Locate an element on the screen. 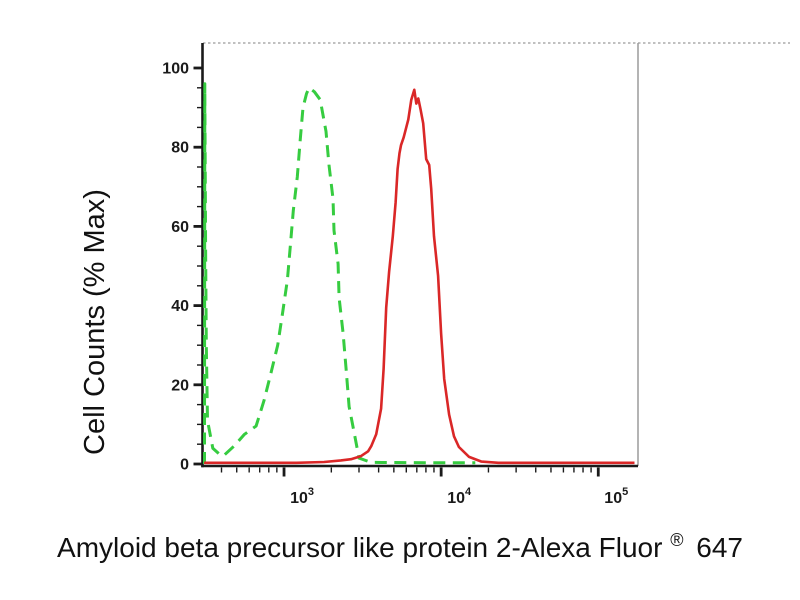  x-tick-label: 10⁵ is located at coordinates (616, 496).